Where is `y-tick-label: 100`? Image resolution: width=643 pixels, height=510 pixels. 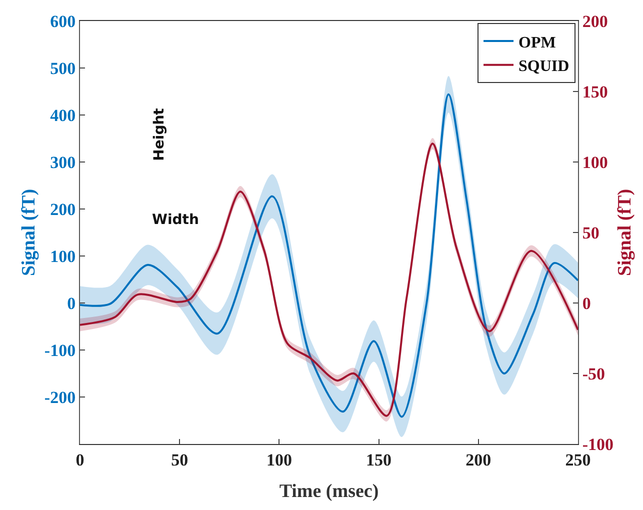 y-tick-label: 100 is located at coordinates (63, 256).